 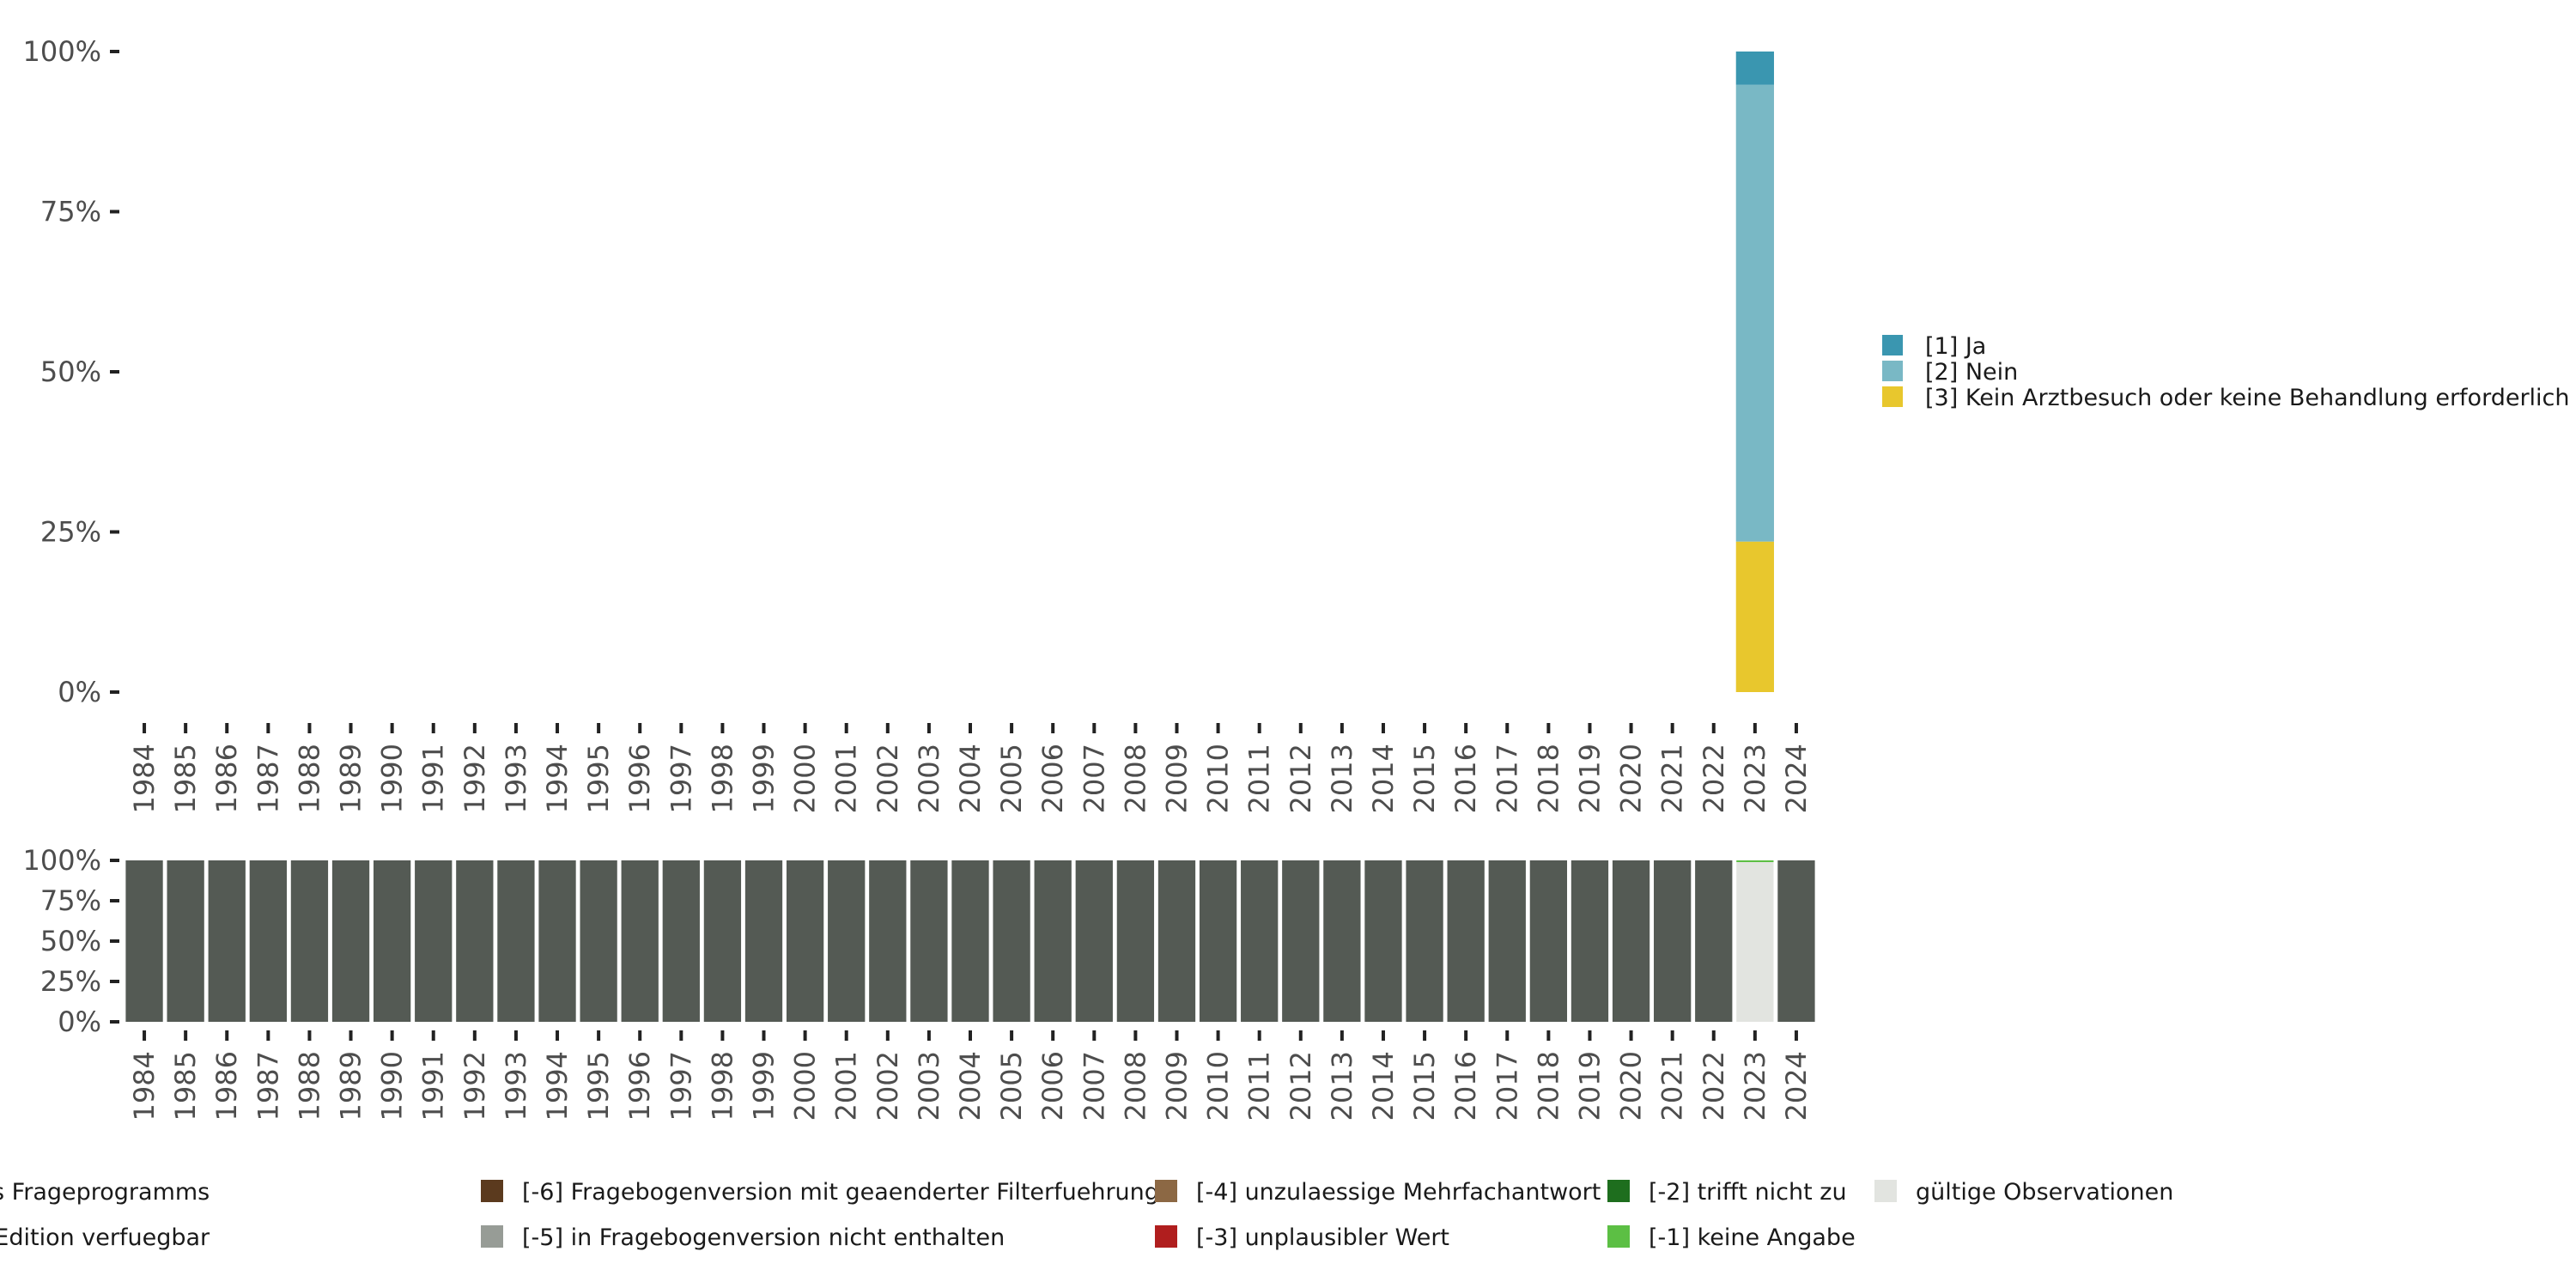 What do you see at coordinates (1548, 1086) in the screenshot?
I see `x-tick-label: 2018` at bounding box center [1548, 1086].